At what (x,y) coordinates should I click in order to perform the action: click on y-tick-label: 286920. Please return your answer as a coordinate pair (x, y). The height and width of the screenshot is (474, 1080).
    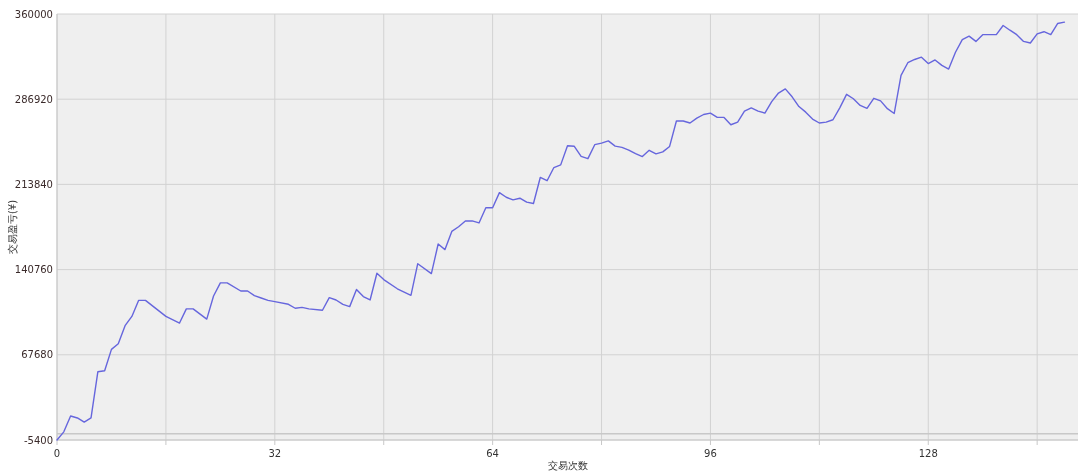
    Looking at the image, I should click on (33, 99).